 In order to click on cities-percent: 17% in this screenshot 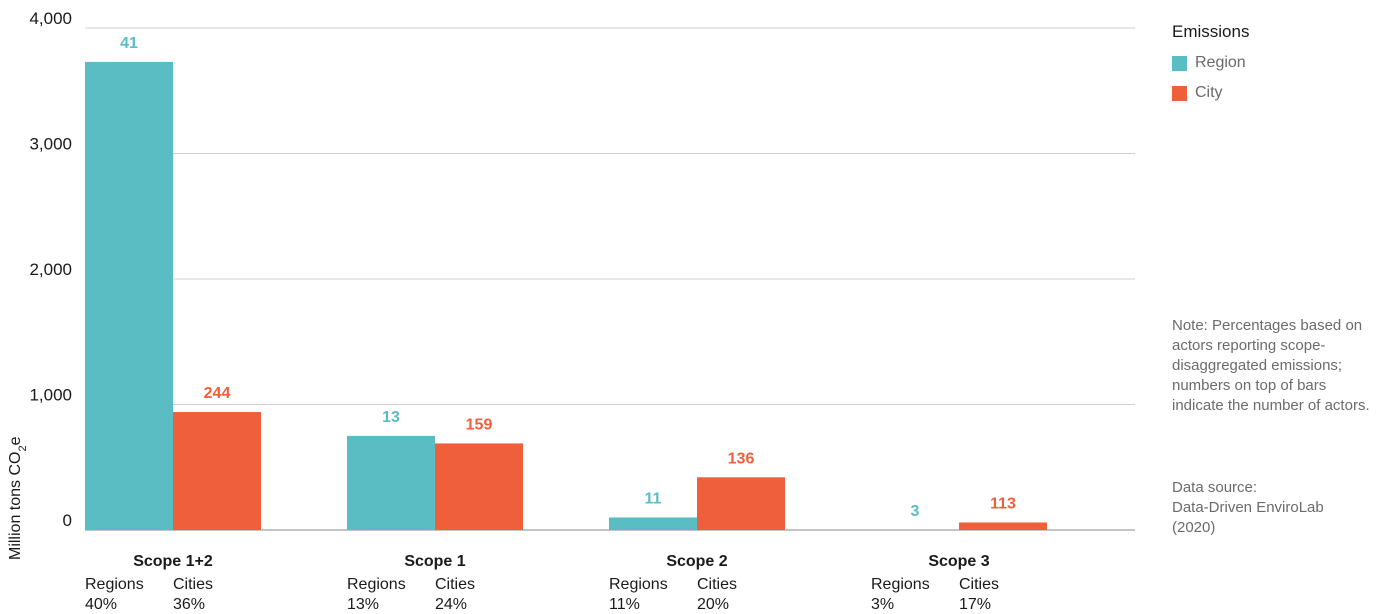, I will do `click(975, 604)`.